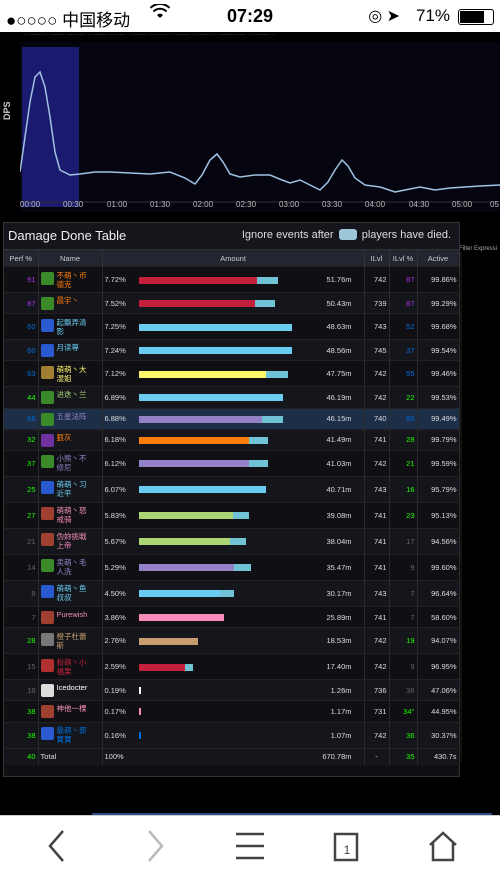  I want to click on table-row: 60 月读尊 7.24% 48.56m 745 37 99.54%, so click(232, 350).